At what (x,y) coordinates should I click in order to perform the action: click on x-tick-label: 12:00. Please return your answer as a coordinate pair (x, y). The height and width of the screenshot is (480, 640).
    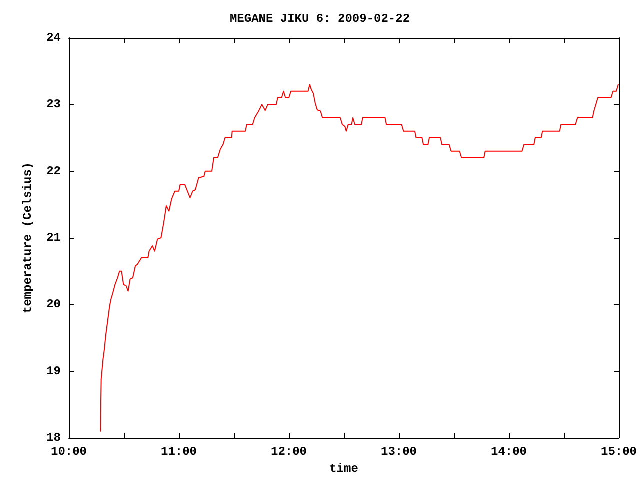
    Looking at the image, I should click on (289, 452).